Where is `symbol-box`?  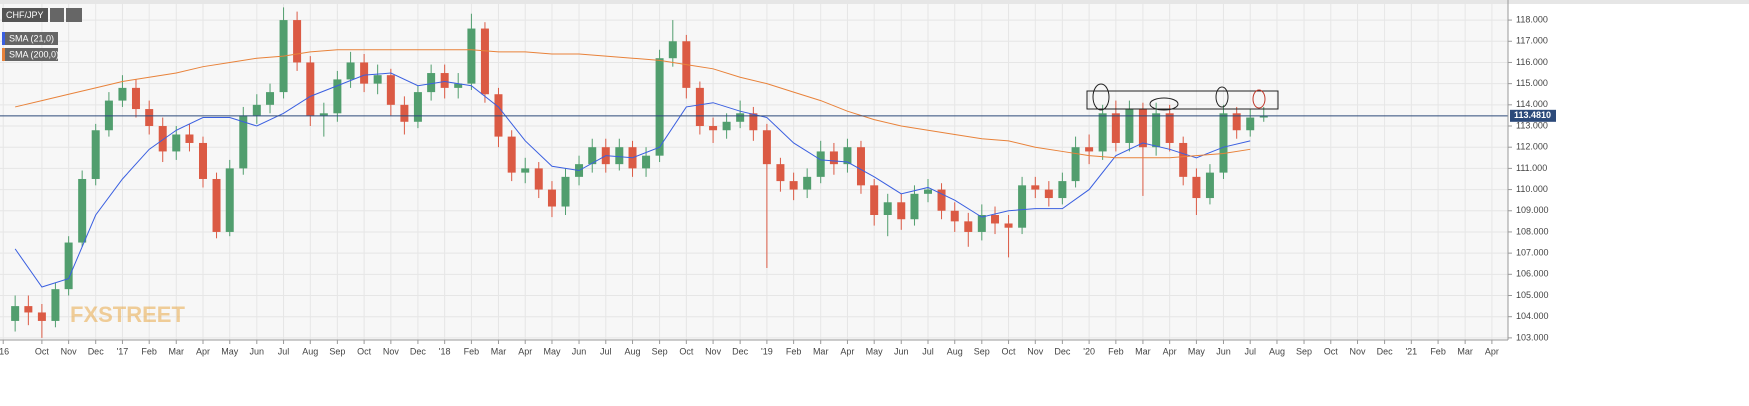
symbol-box is located at coordinates (25, 15).